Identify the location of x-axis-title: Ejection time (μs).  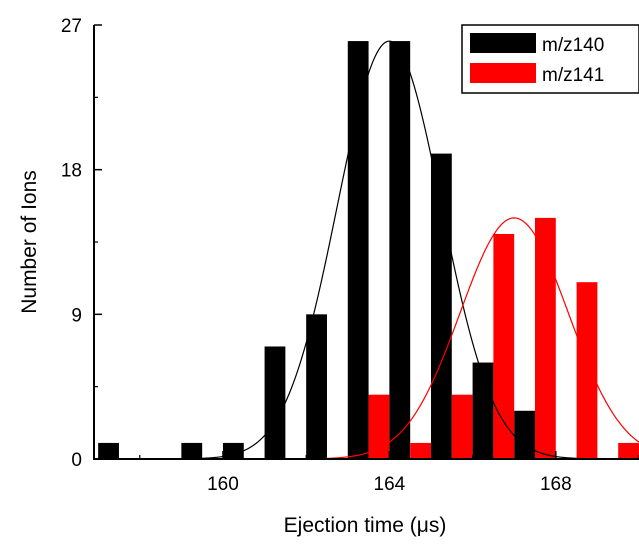
(365, 525).